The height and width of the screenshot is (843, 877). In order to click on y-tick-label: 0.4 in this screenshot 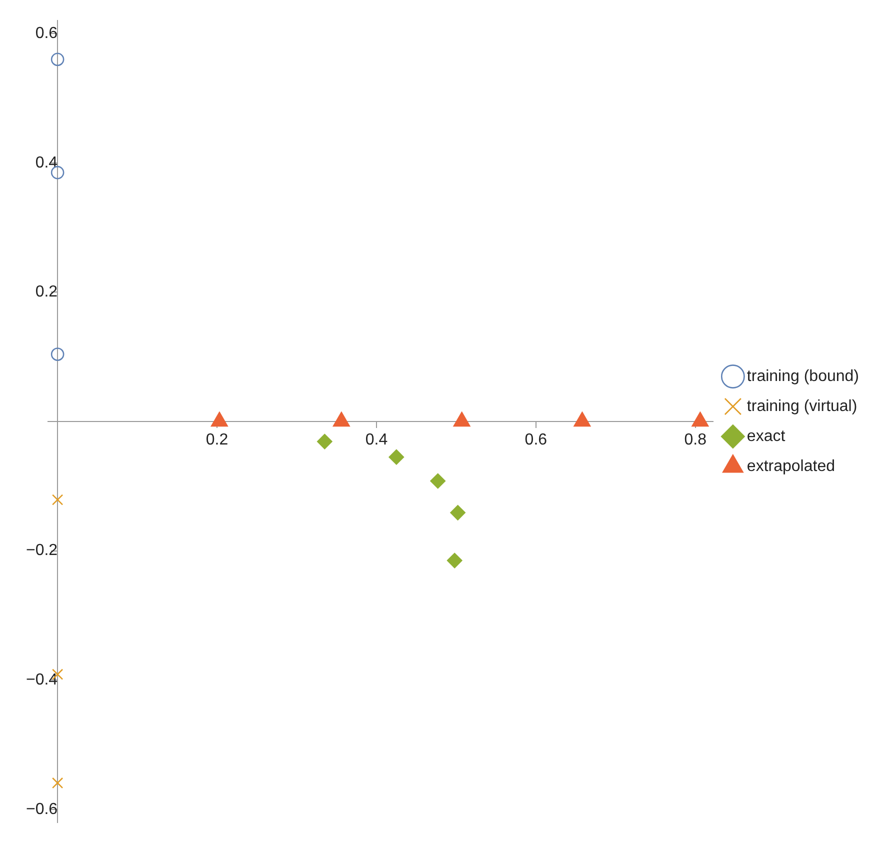, I will do `click(46, 163)`.